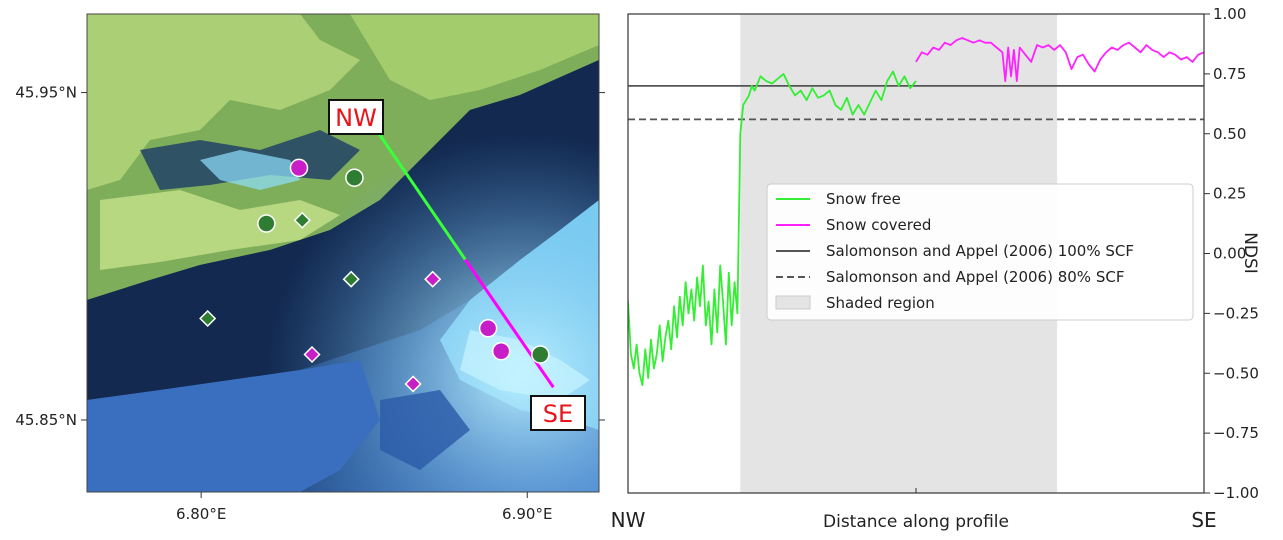 This screenshot has width=1283, height=540. Describe the element at coordinates (527, 514) in the screenshot. I see `map-xtick-label: 6.90°E` at that location.